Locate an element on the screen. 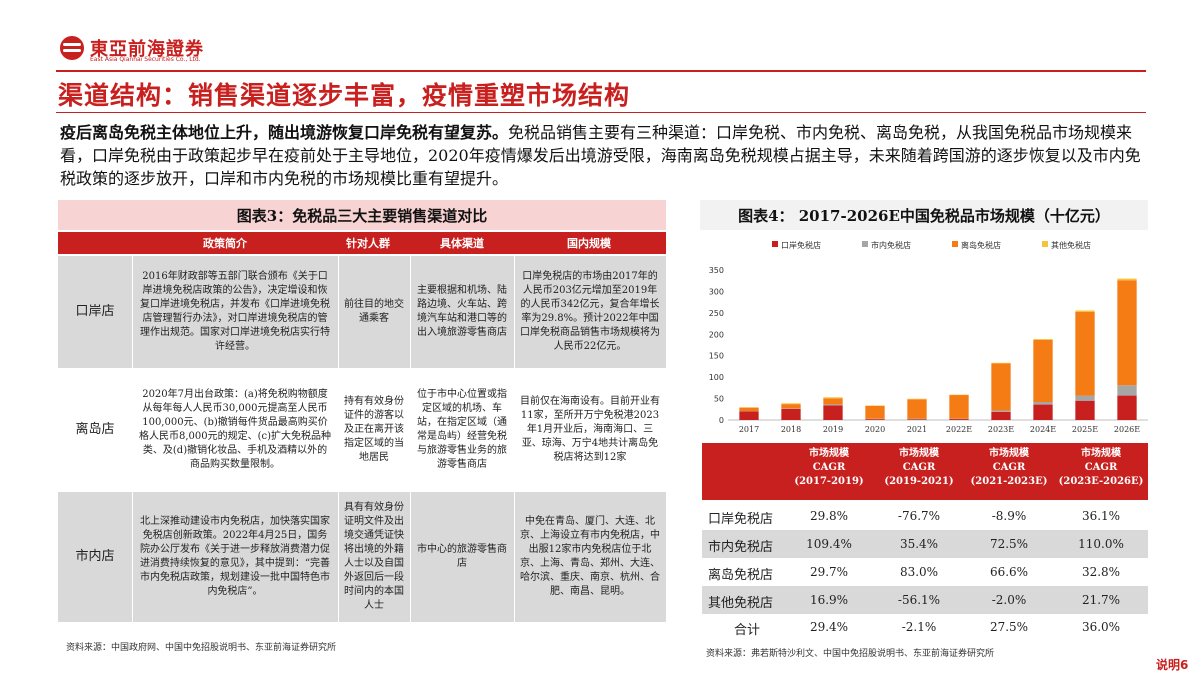 This screenshot has width=1200, height=675. cagr-row-total is located at coordinates (925, 628).